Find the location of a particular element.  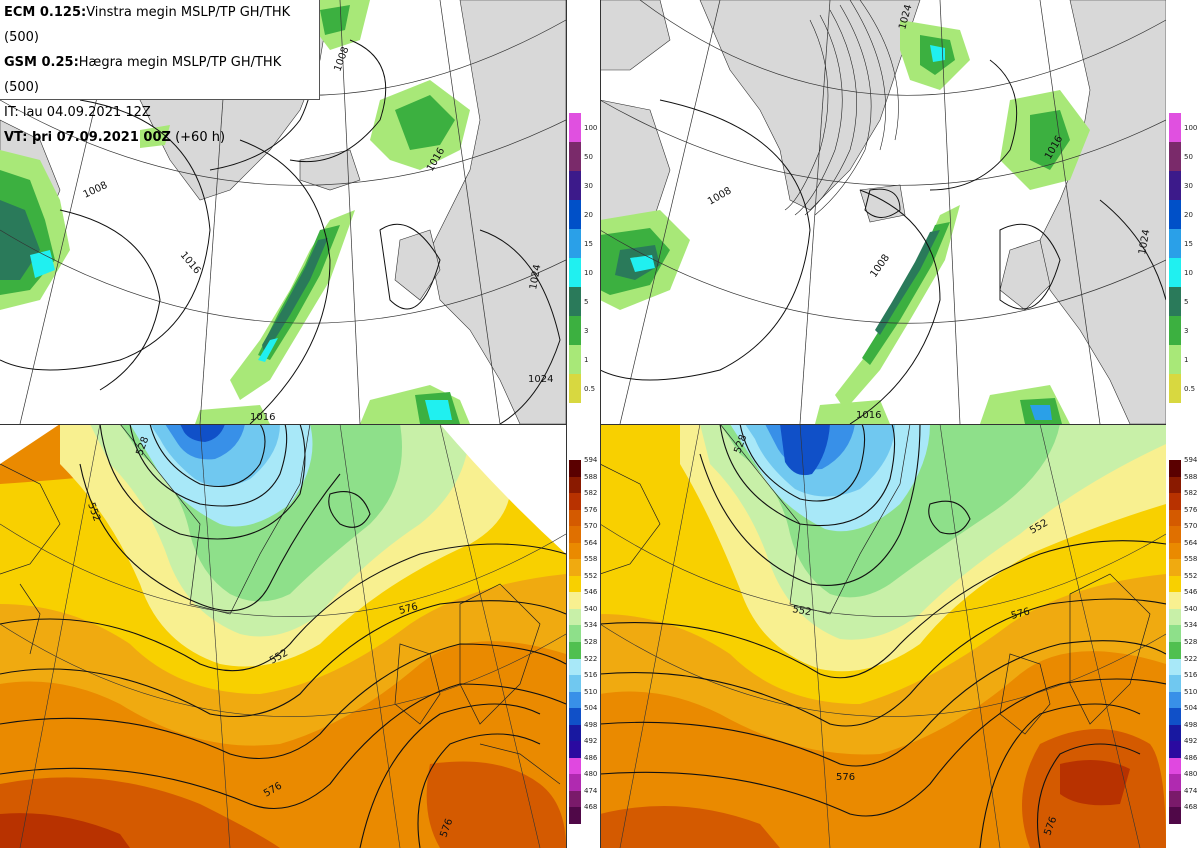

colorbar-label: 516 is located at coordinates (591, 675).